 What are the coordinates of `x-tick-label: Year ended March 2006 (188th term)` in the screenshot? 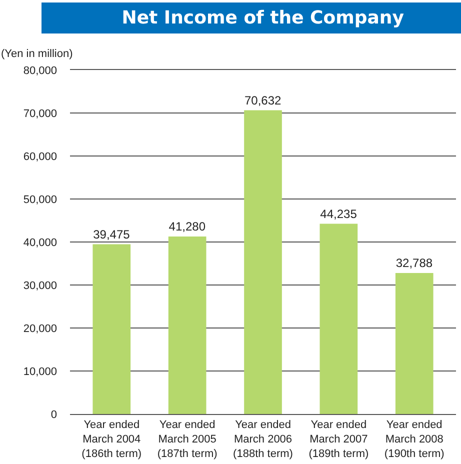 It's located at (263, 439).